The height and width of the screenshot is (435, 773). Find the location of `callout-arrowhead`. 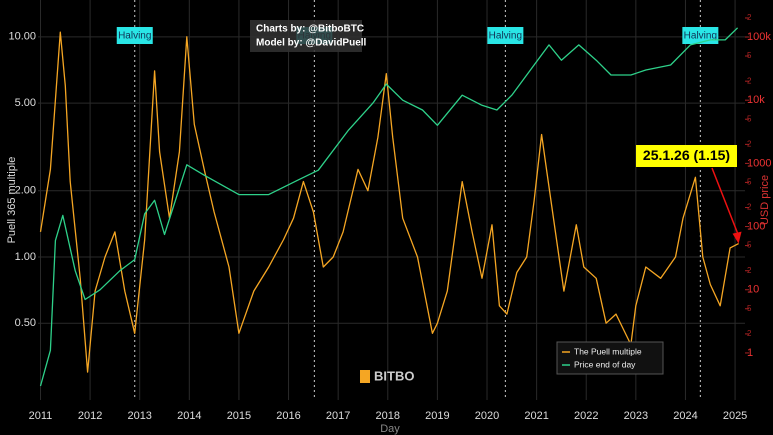

callout-arrowhead is located at coordinates (737, 237).